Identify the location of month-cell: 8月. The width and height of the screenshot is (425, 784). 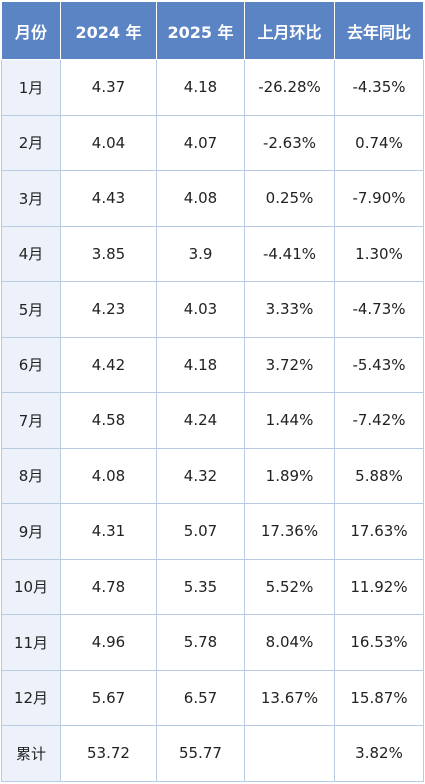
(31, 475).